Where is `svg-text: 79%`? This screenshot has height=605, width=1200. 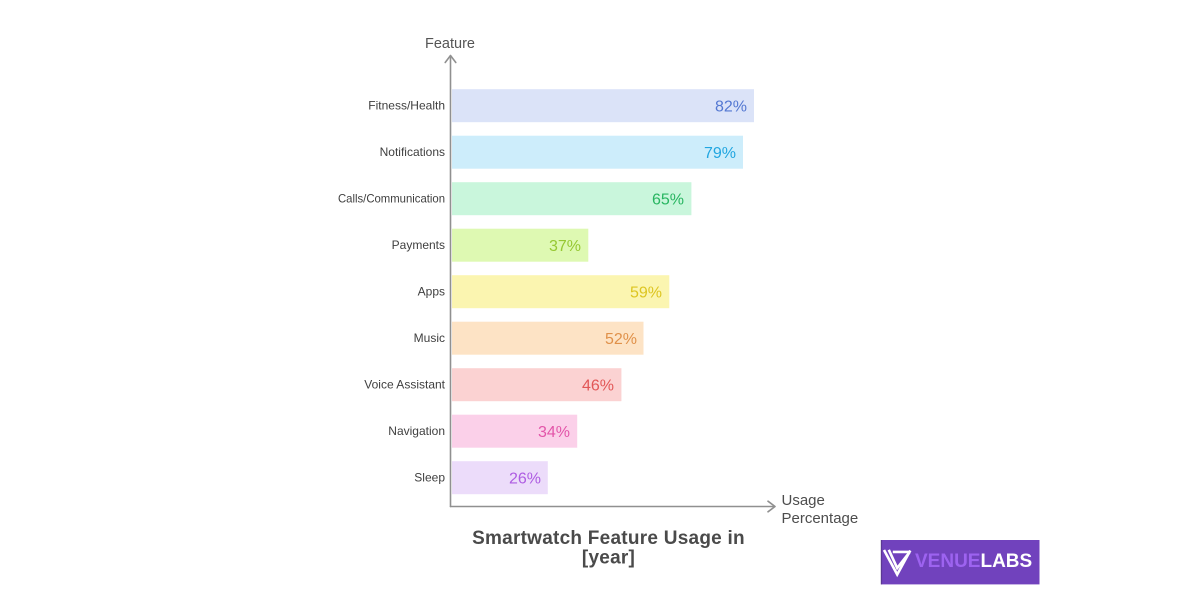 svg-text: 79% is located at coordinates (720, 153).